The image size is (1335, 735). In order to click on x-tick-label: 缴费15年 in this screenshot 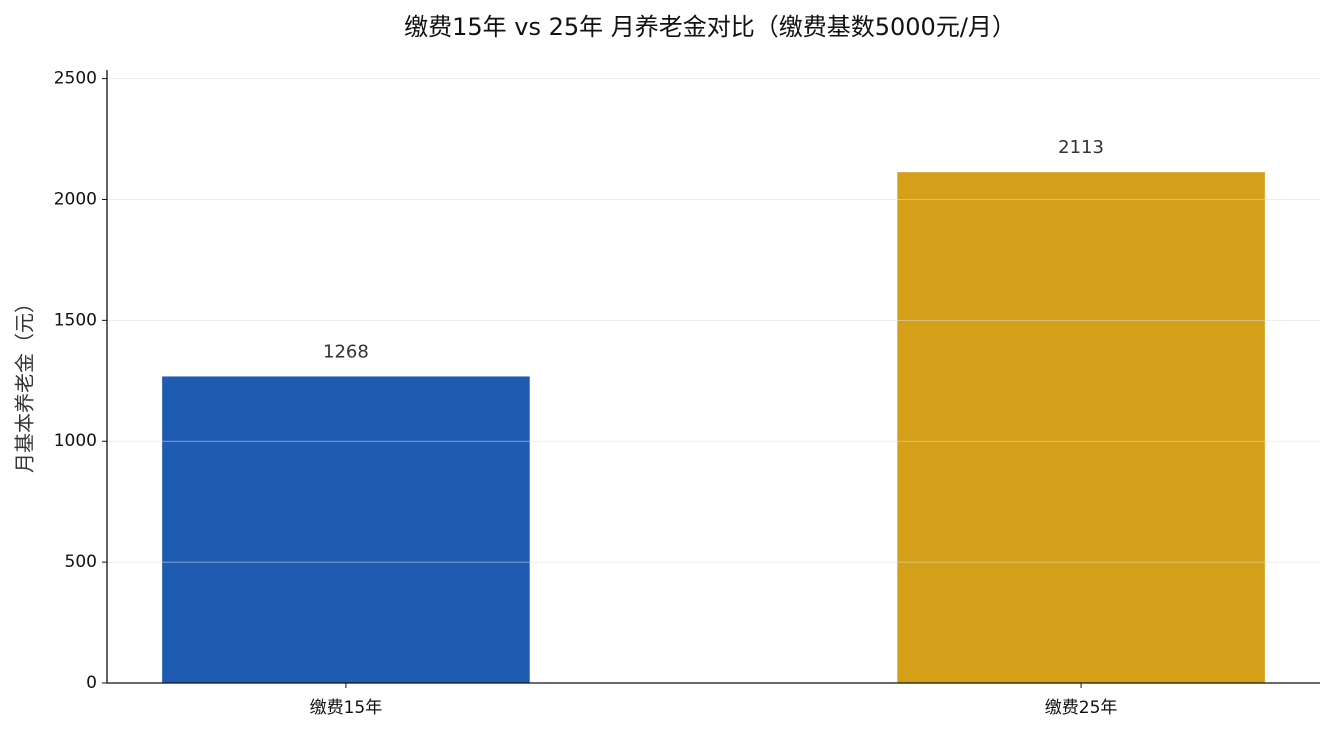, I will do `click(346, 708)`.